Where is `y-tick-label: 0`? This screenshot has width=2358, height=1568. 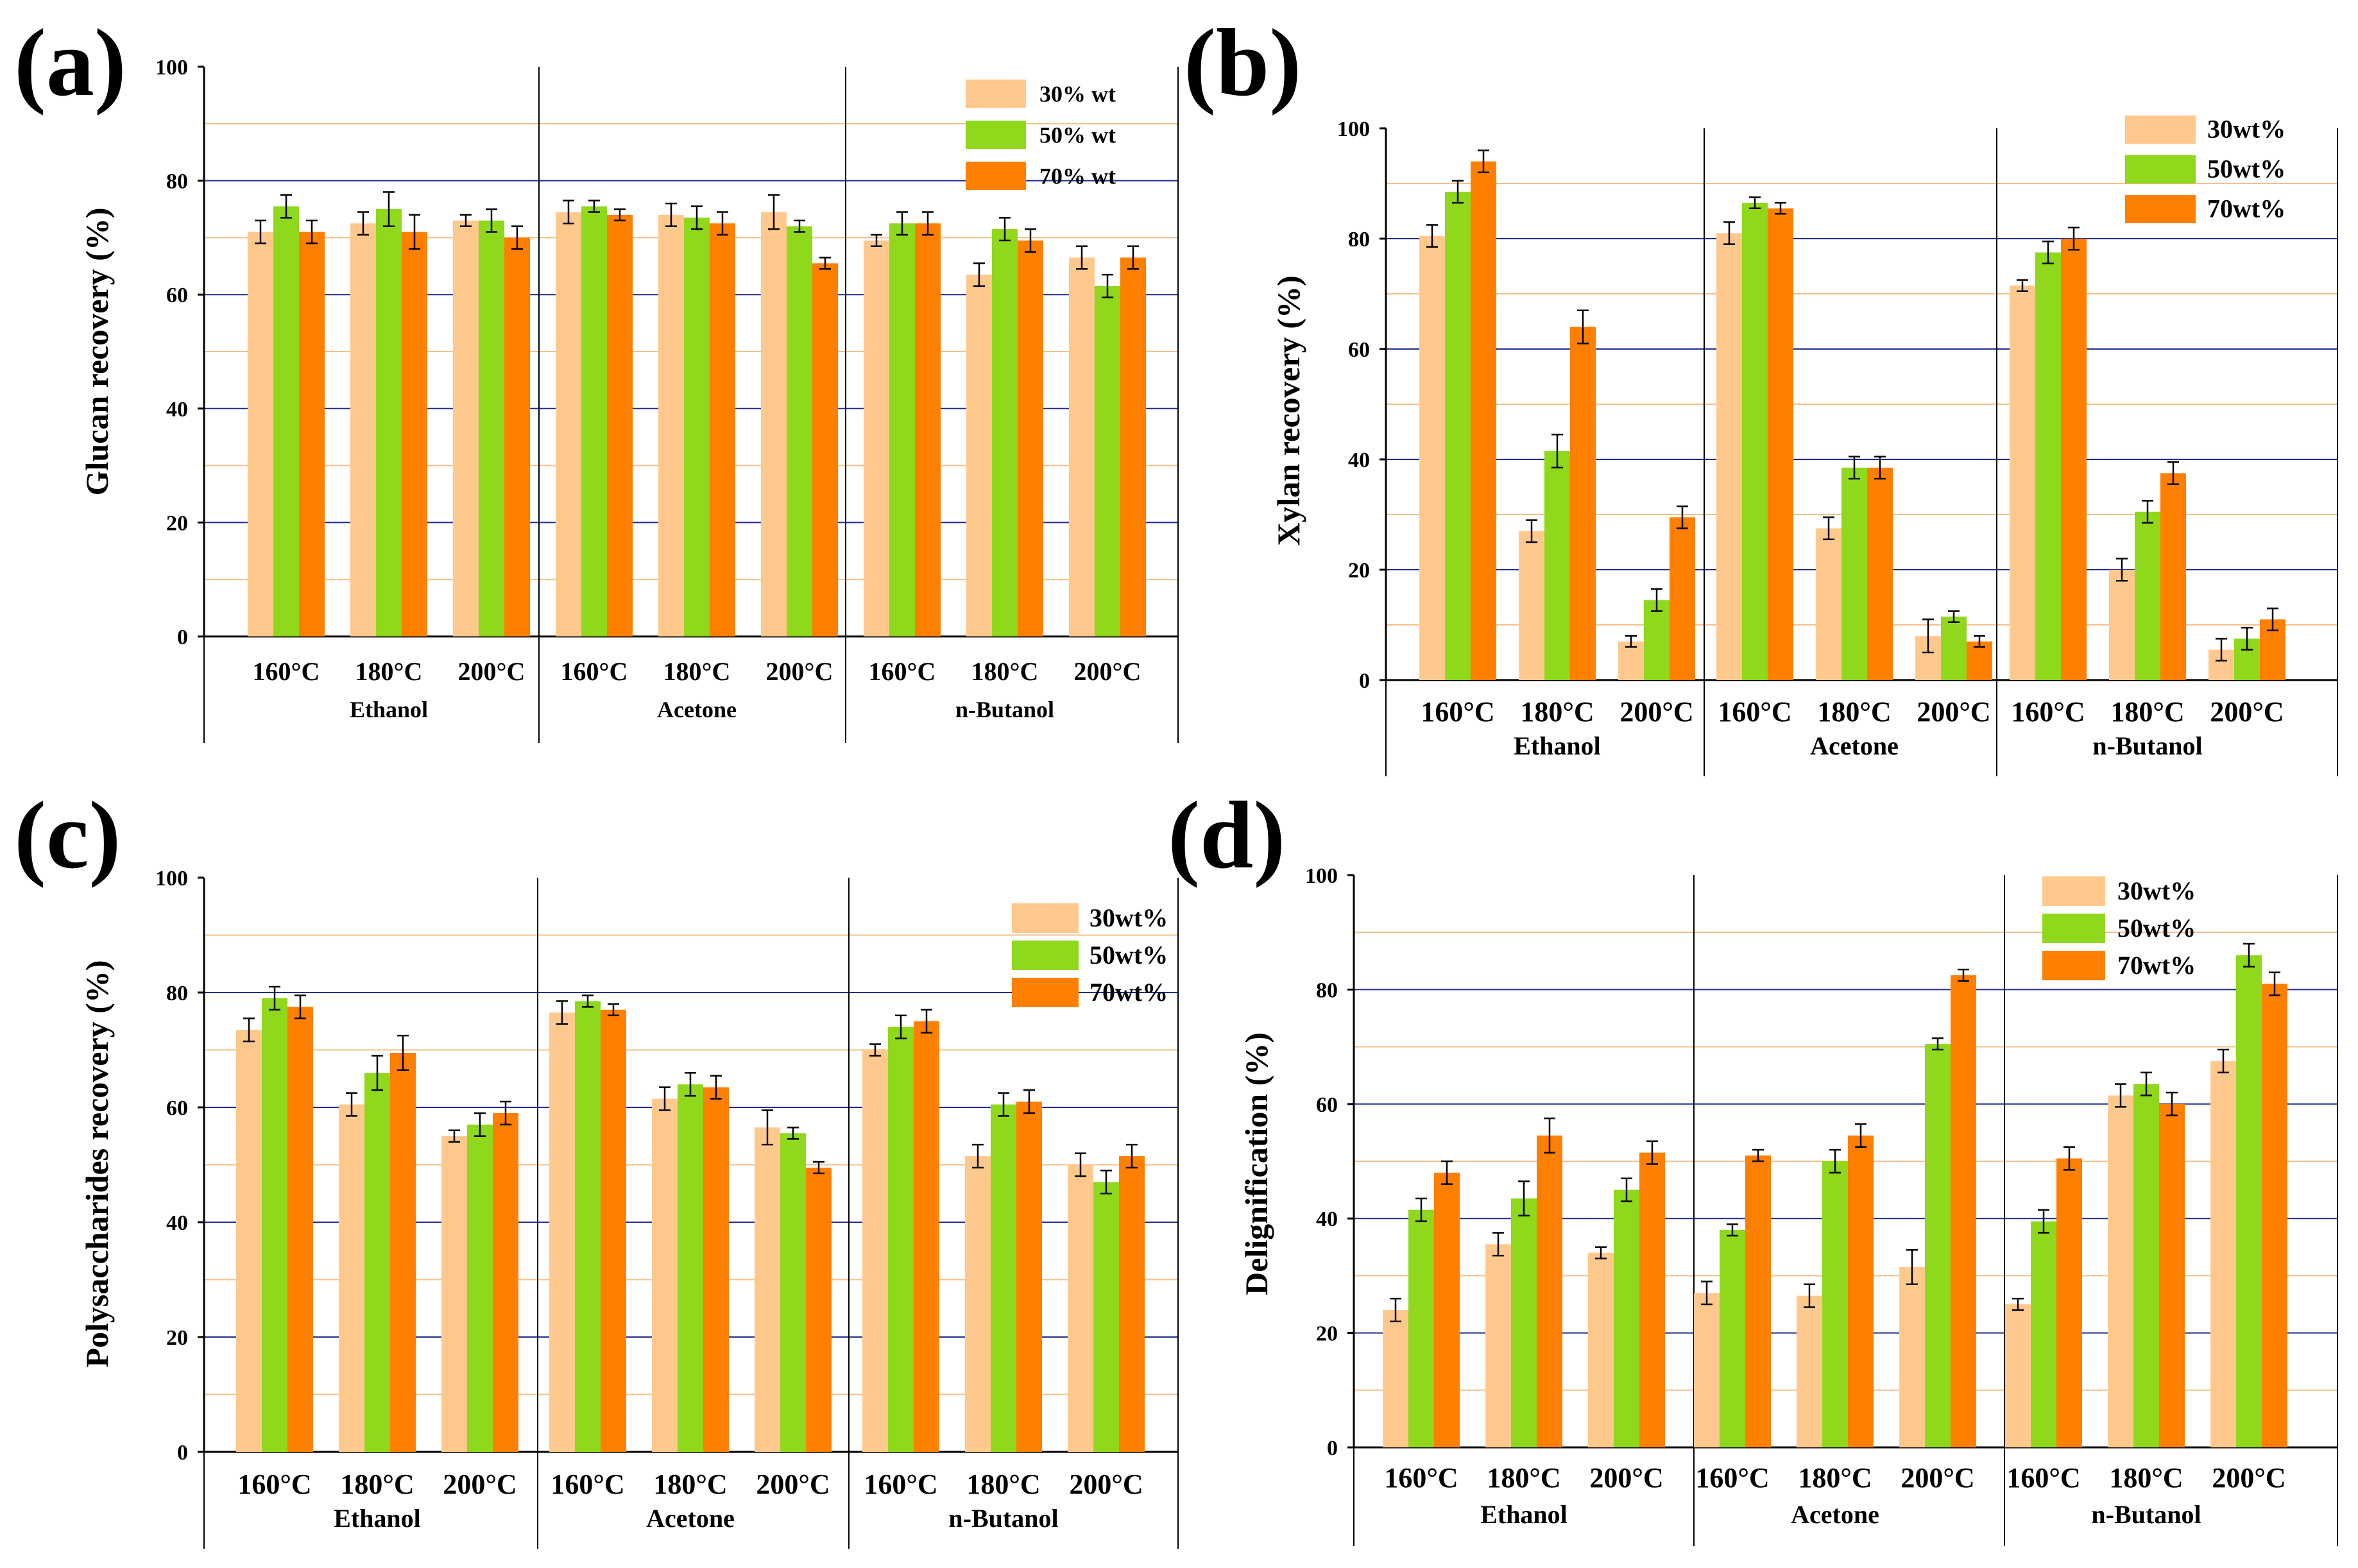
y-tick-label: 0 is located at coordinates (1364, 681).